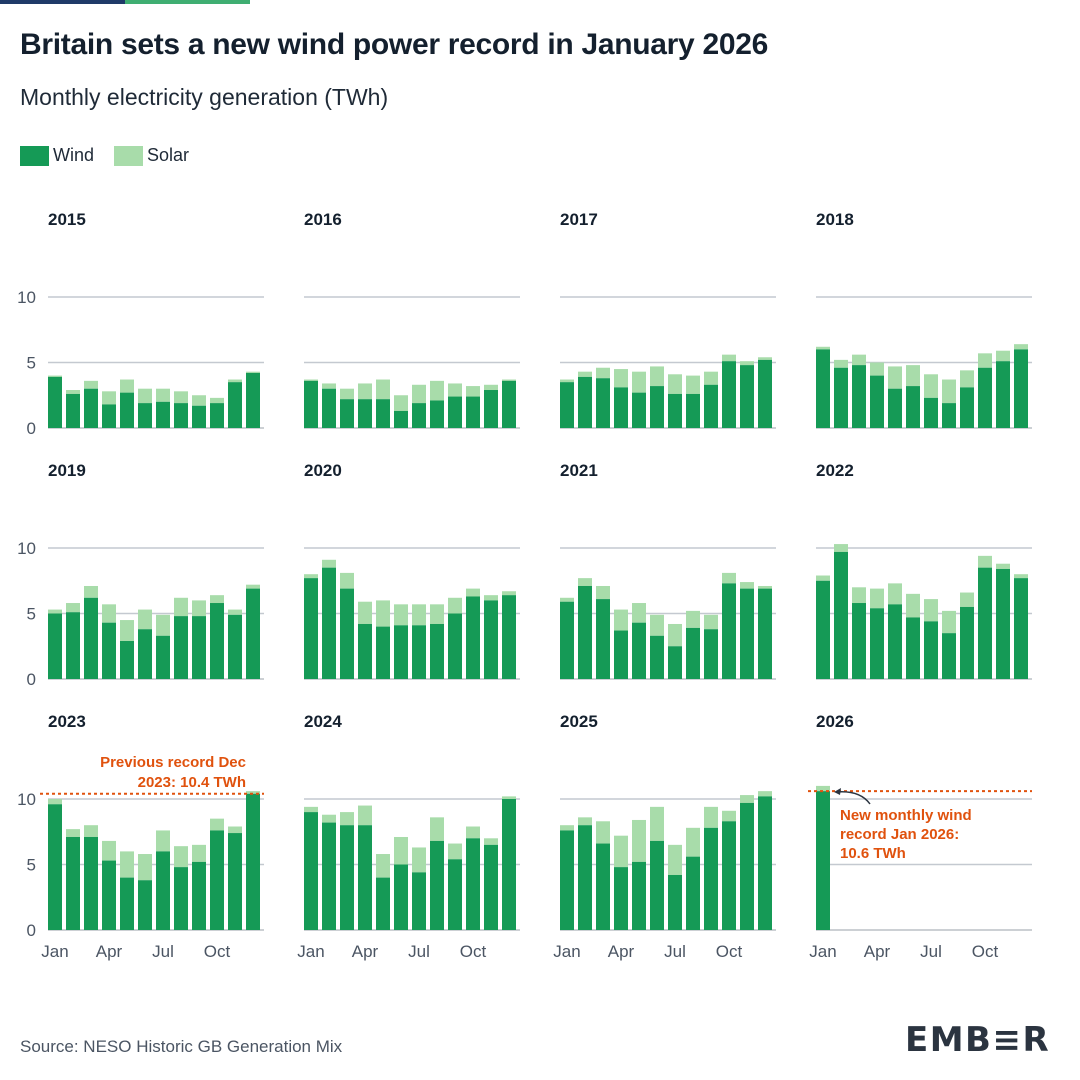 The width and height of the screenshot is (1080, 1080). What do you see at coordinates (140, 575) in the screenshot?
I see `panel-2019: 2019 0 5 10` at bounding box center [140, 575].